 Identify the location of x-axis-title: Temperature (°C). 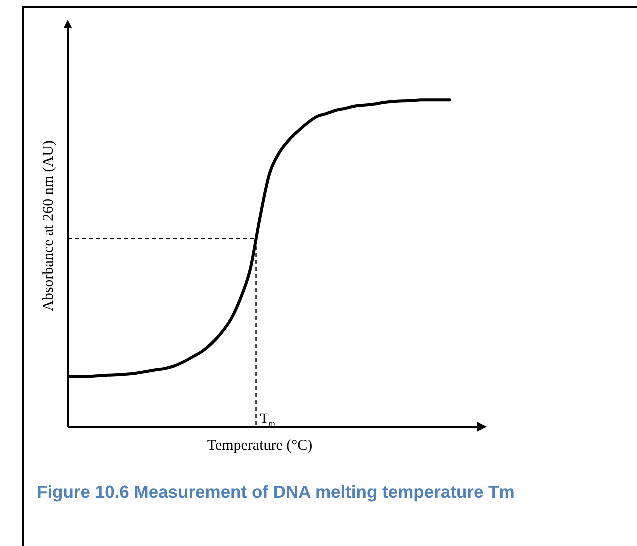
(260, 446).